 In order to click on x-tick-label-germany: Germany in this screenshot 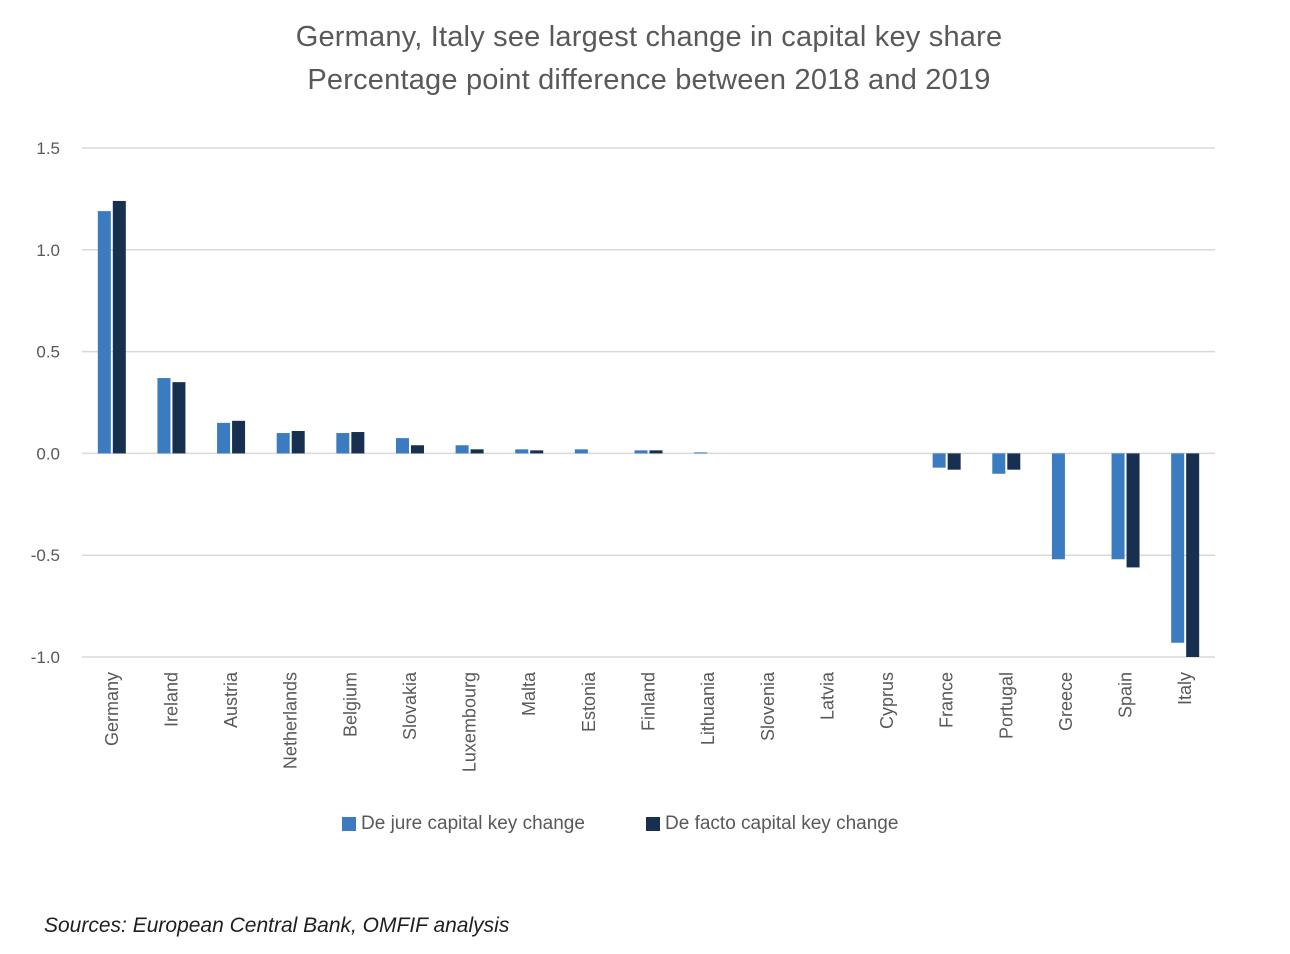, I will do `click(112, 709)`.